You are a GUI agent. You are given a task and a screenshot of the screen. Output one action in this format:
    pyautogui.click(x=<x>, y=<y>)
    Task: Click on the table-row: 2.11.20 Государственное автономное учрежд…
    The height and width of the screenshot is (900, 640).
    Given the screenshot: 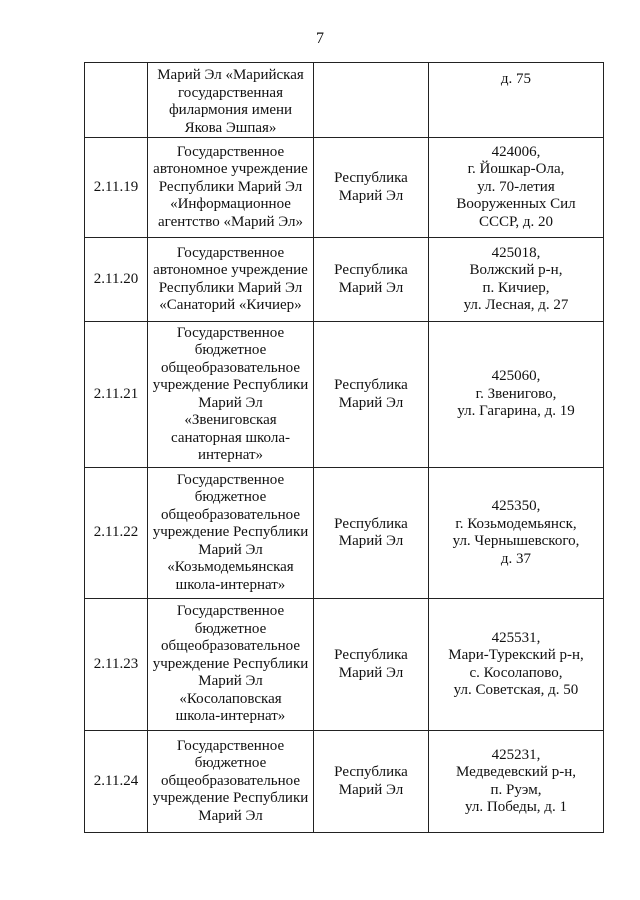 What is the action you would take?
    pyautogui.click(x=344, y=279)
    